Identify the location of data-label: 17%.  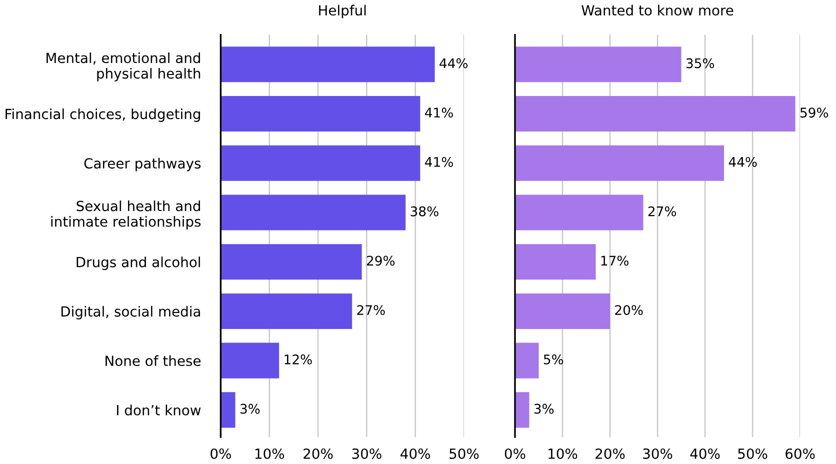
(615, 261).